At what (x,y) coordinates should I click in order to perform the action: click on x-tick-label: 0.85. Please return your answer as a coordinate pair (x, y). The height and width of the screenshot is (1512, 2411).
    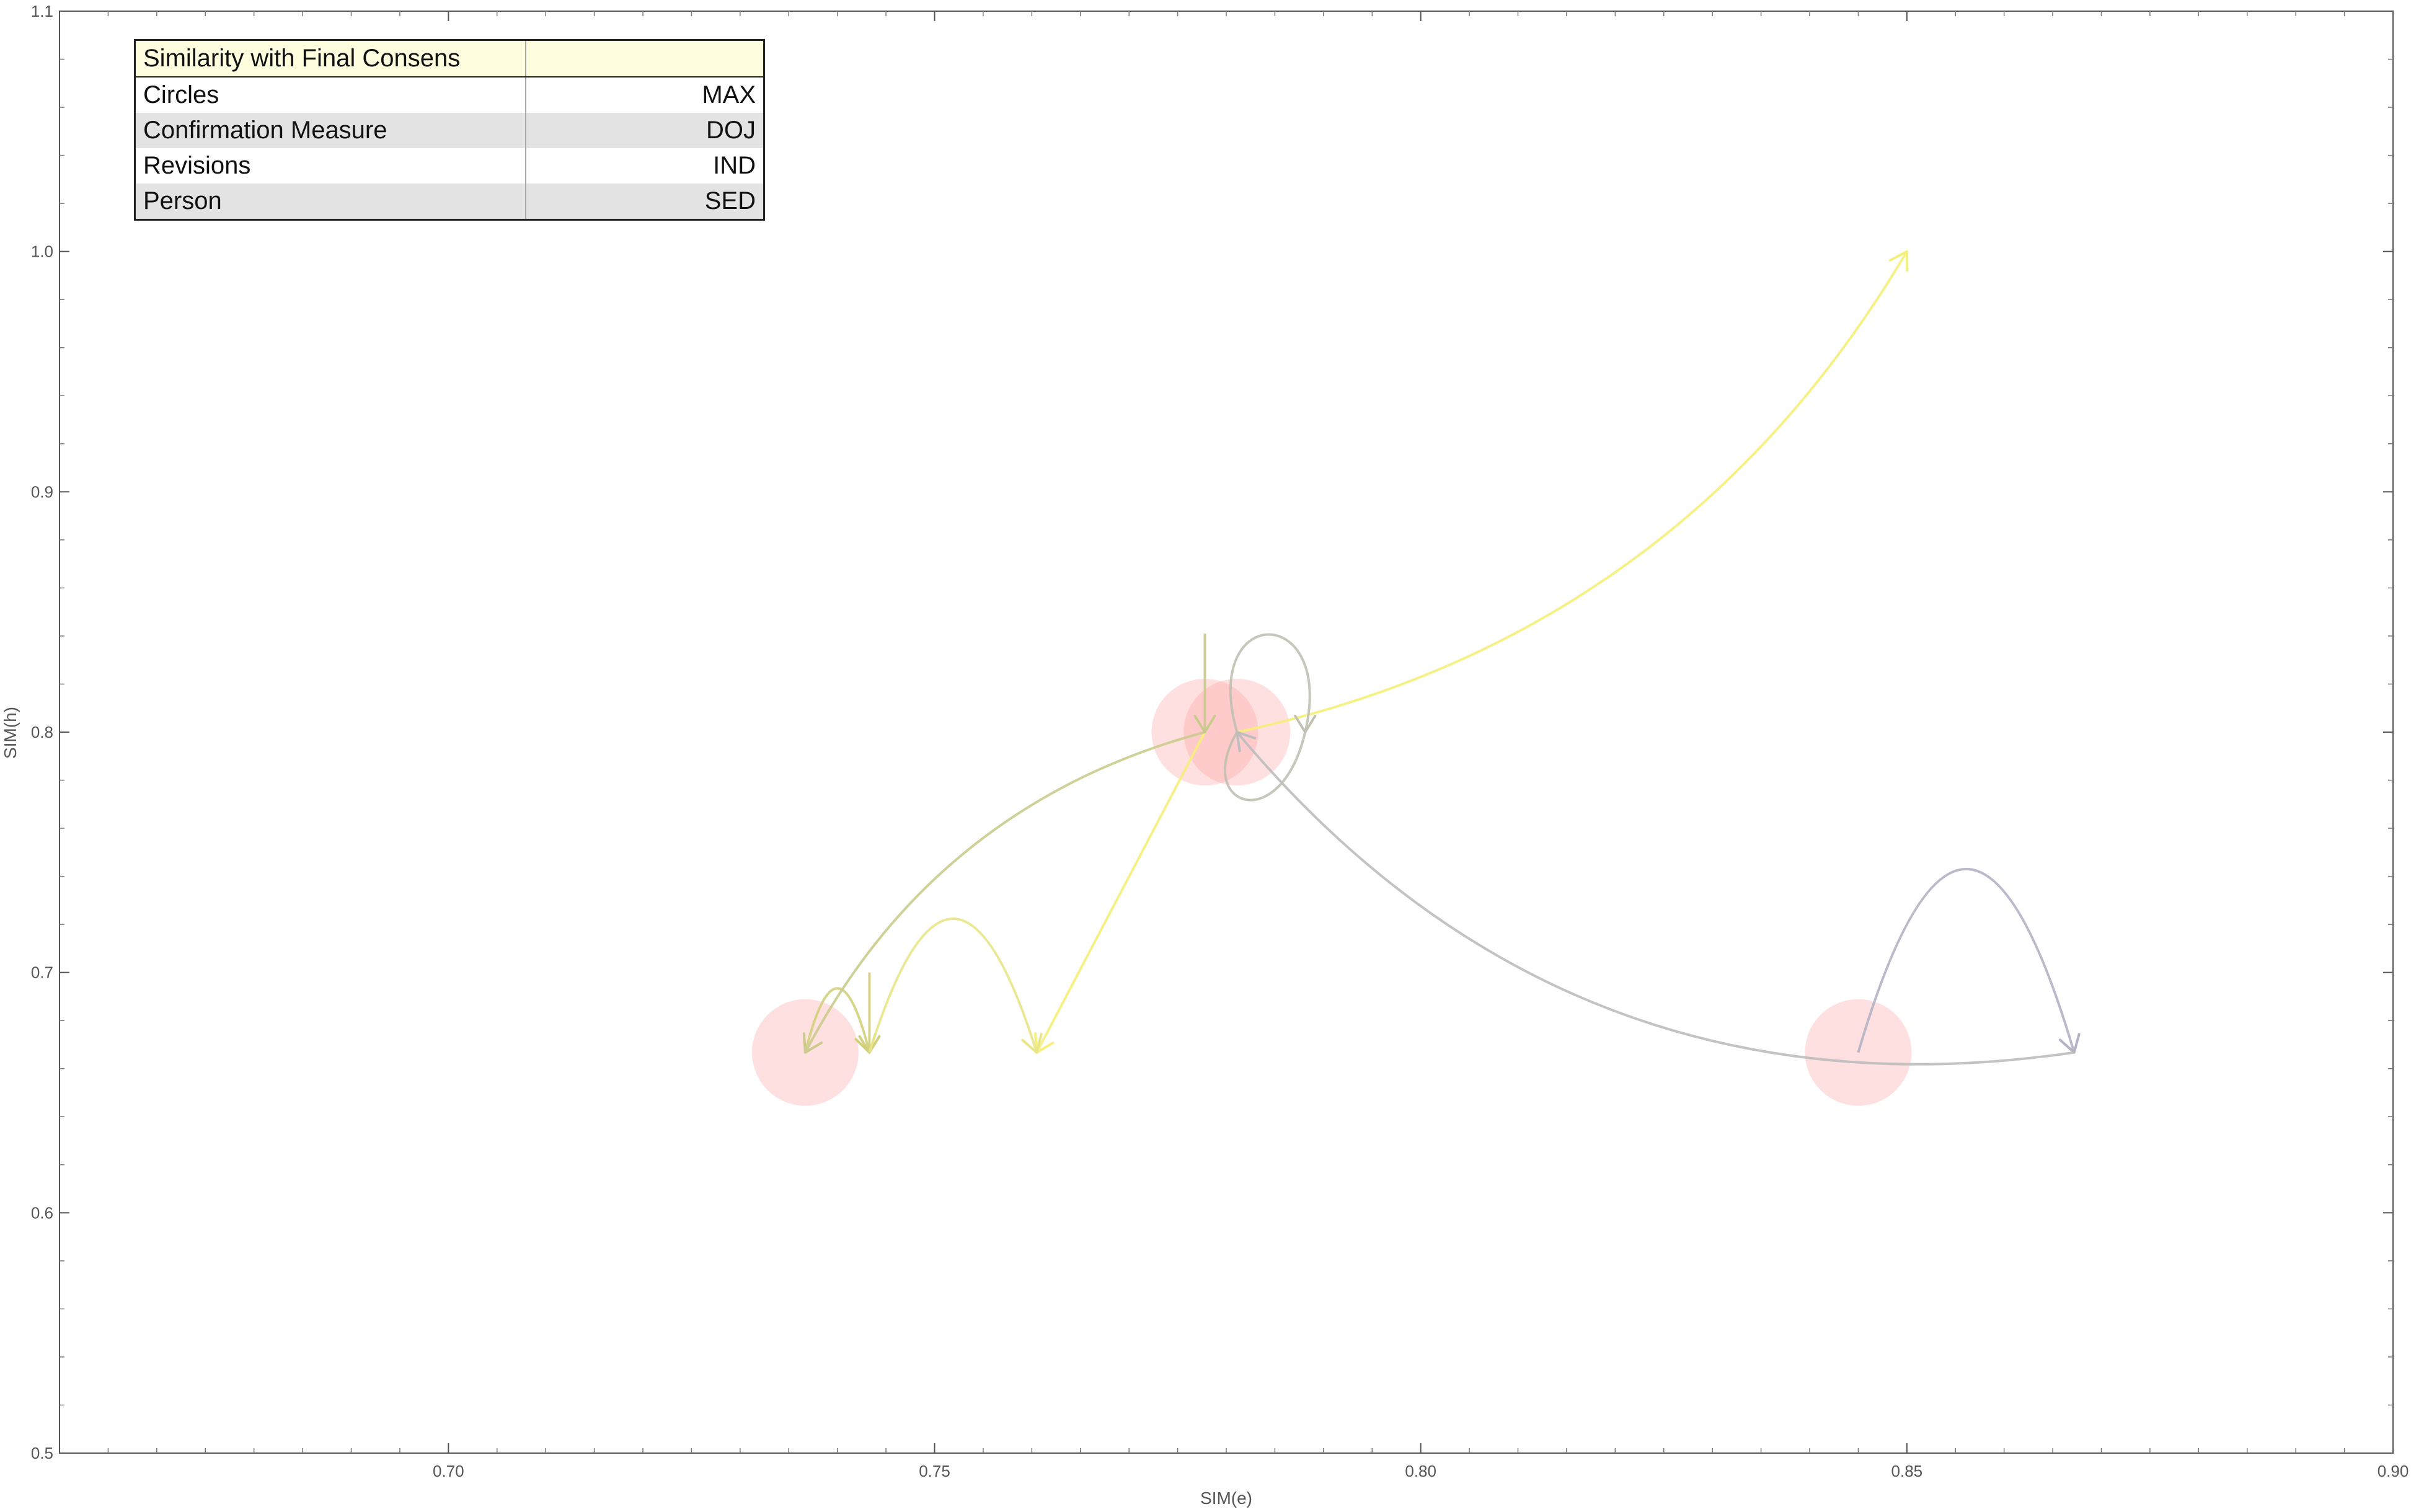
    Looking at the image, I should click on (1907, 1471).